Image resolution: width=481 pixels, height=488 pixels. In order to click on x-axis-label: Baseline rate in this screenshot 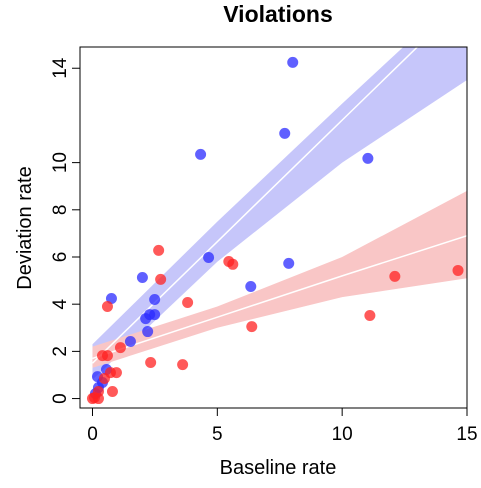, I will do `click(278, 468)`.